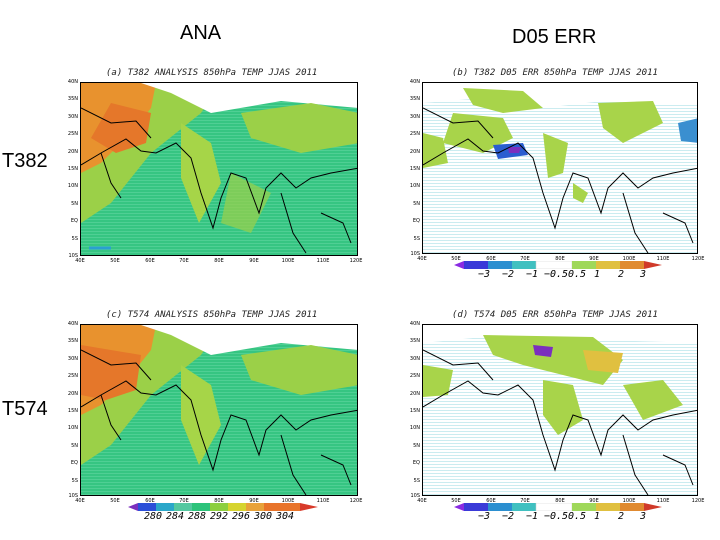  I want to click on panel-d-title: (d) T574 D05 ERR 850hPa TEMP JJAS 2011, so click(555, 315).